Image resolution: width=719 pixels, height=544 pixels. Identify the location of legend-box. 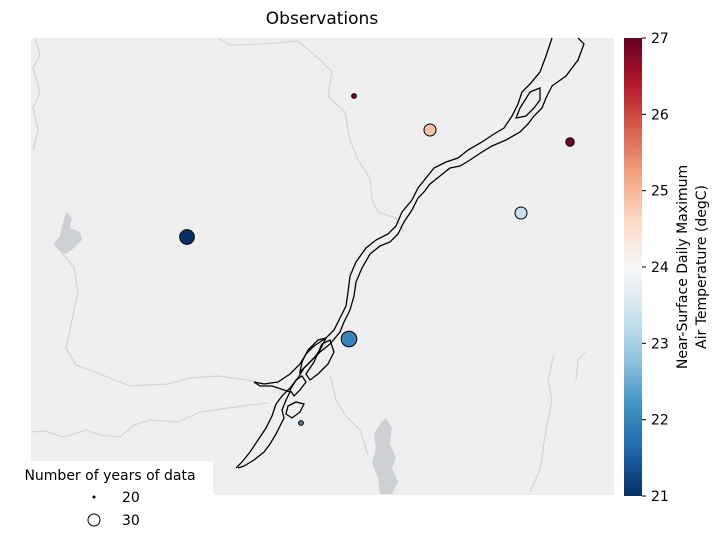
(111, 501).